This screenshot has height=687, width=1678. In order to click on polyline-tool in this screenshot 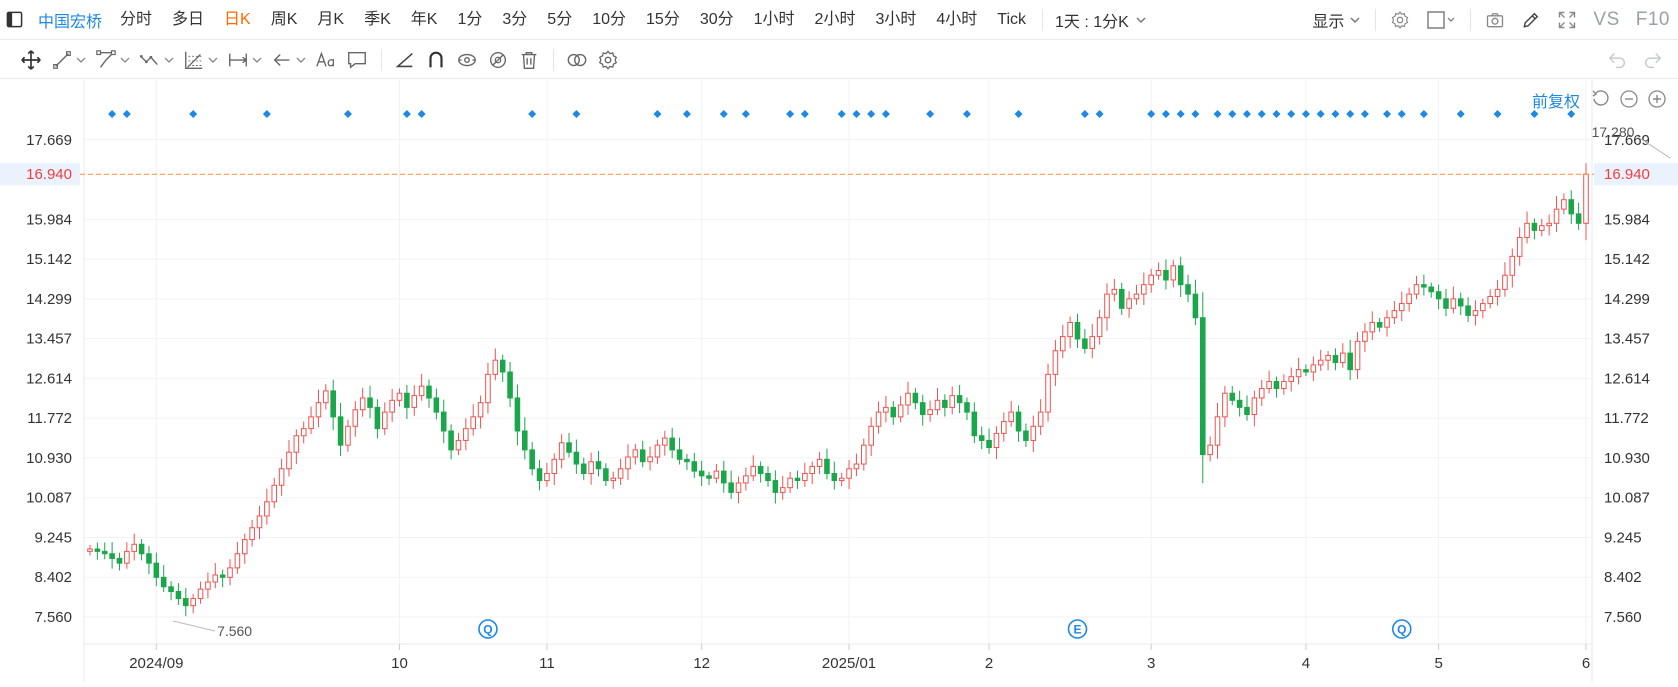, I will do `click(112, 60)`.